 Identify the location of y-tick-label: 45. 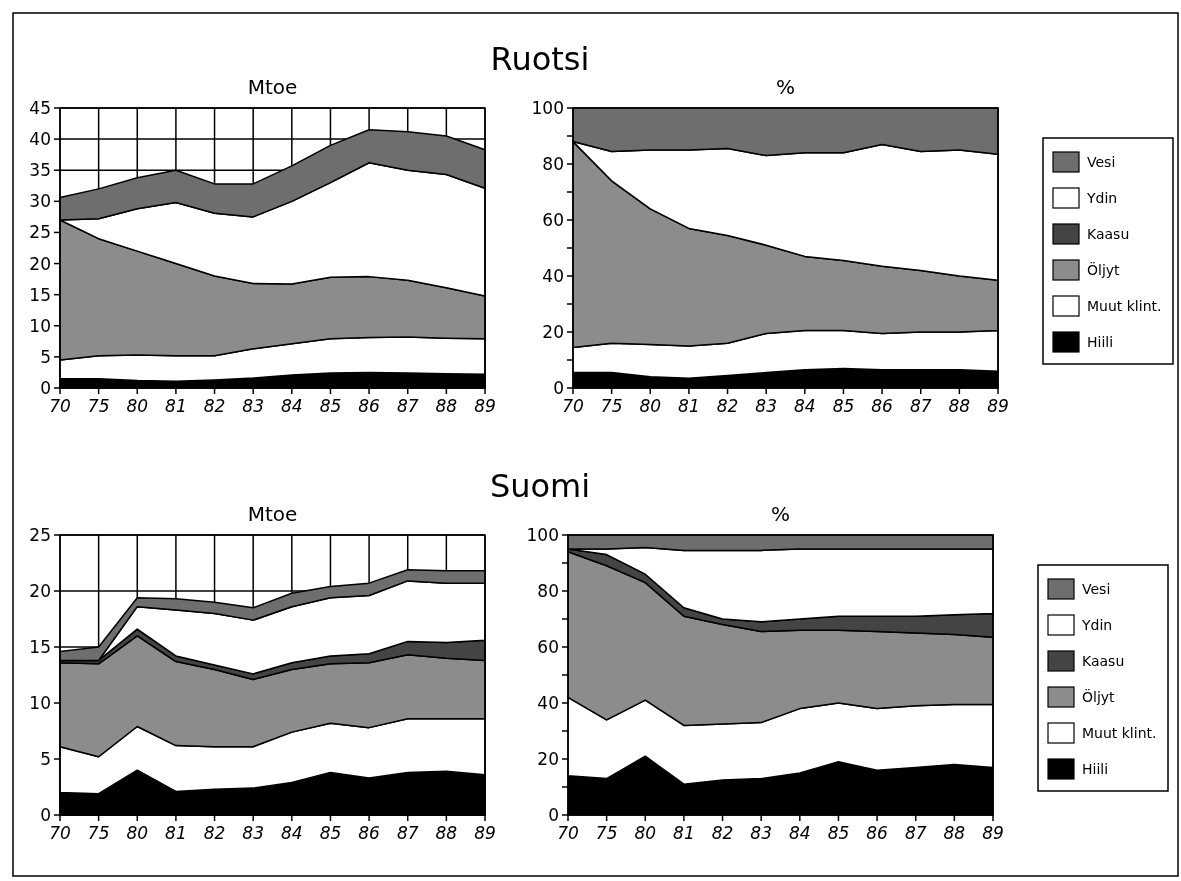
(40, 107).